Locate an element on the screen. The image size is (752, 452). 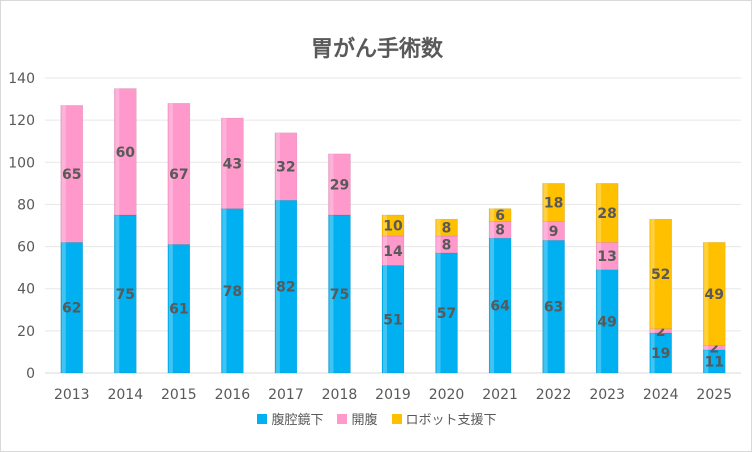
data-label: 63 is located at coordinates (553, 308).